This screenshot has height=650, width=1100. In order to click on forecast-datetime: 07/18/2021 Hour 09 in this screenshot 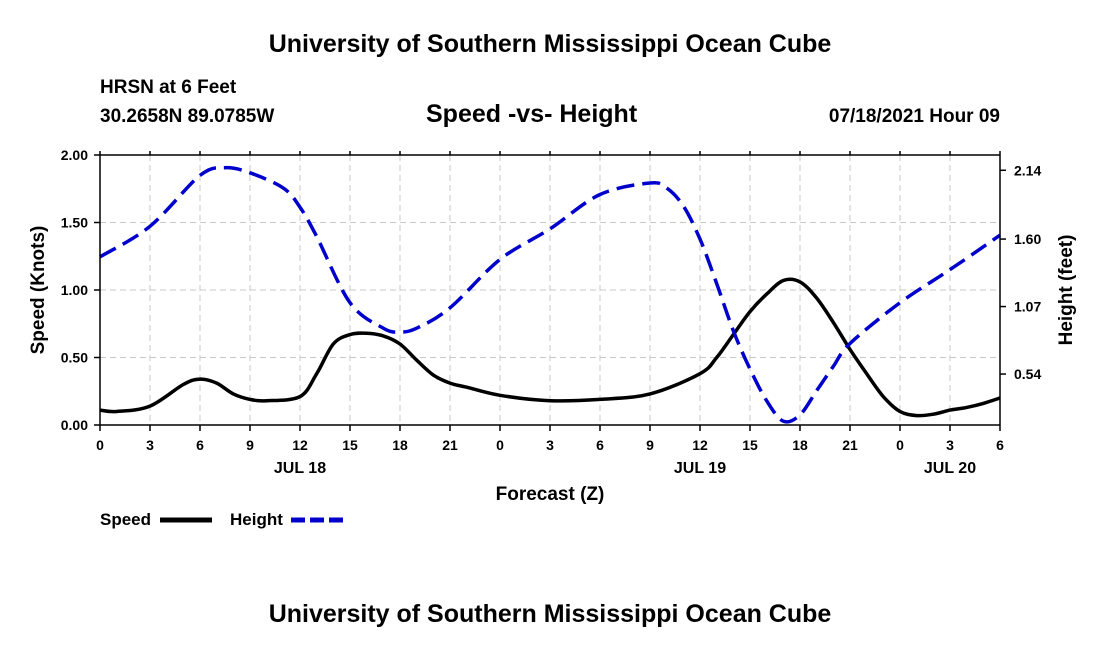, I will do `click(914, 116)`.